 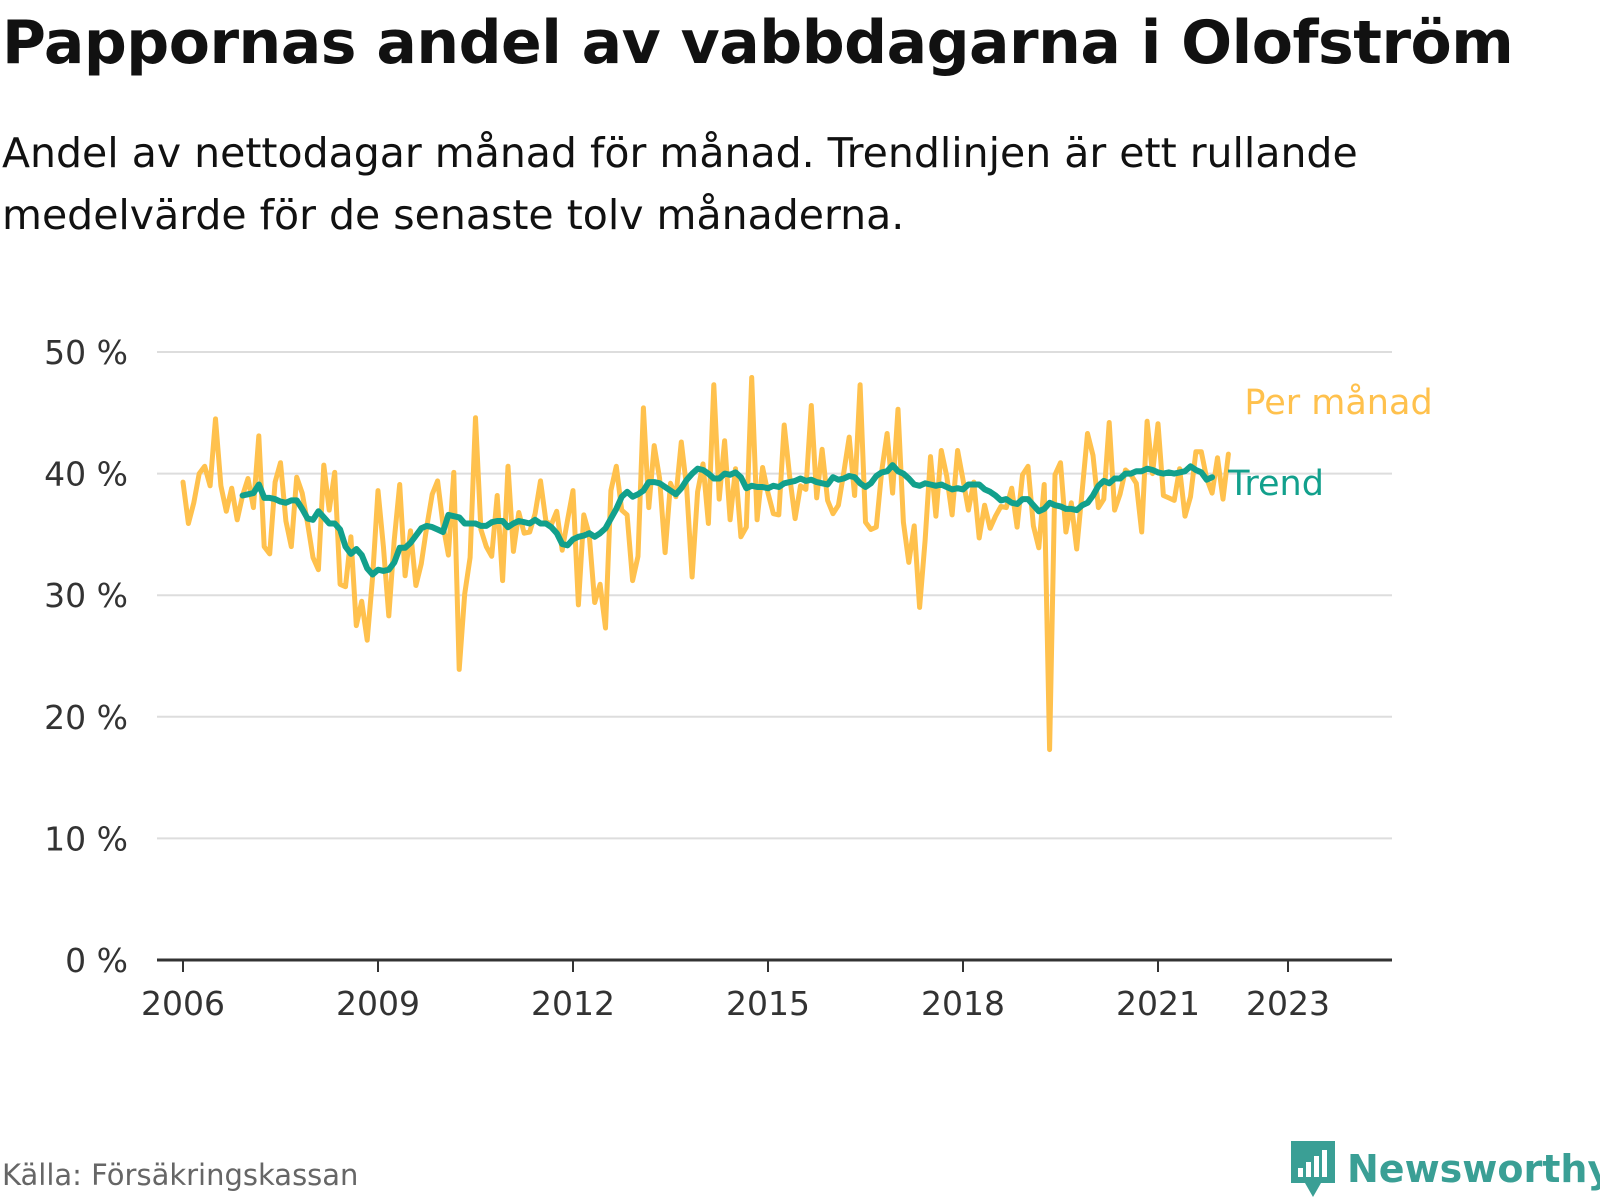 I want to click on trend-series-label: Trend, so click(x=1275, y=484).